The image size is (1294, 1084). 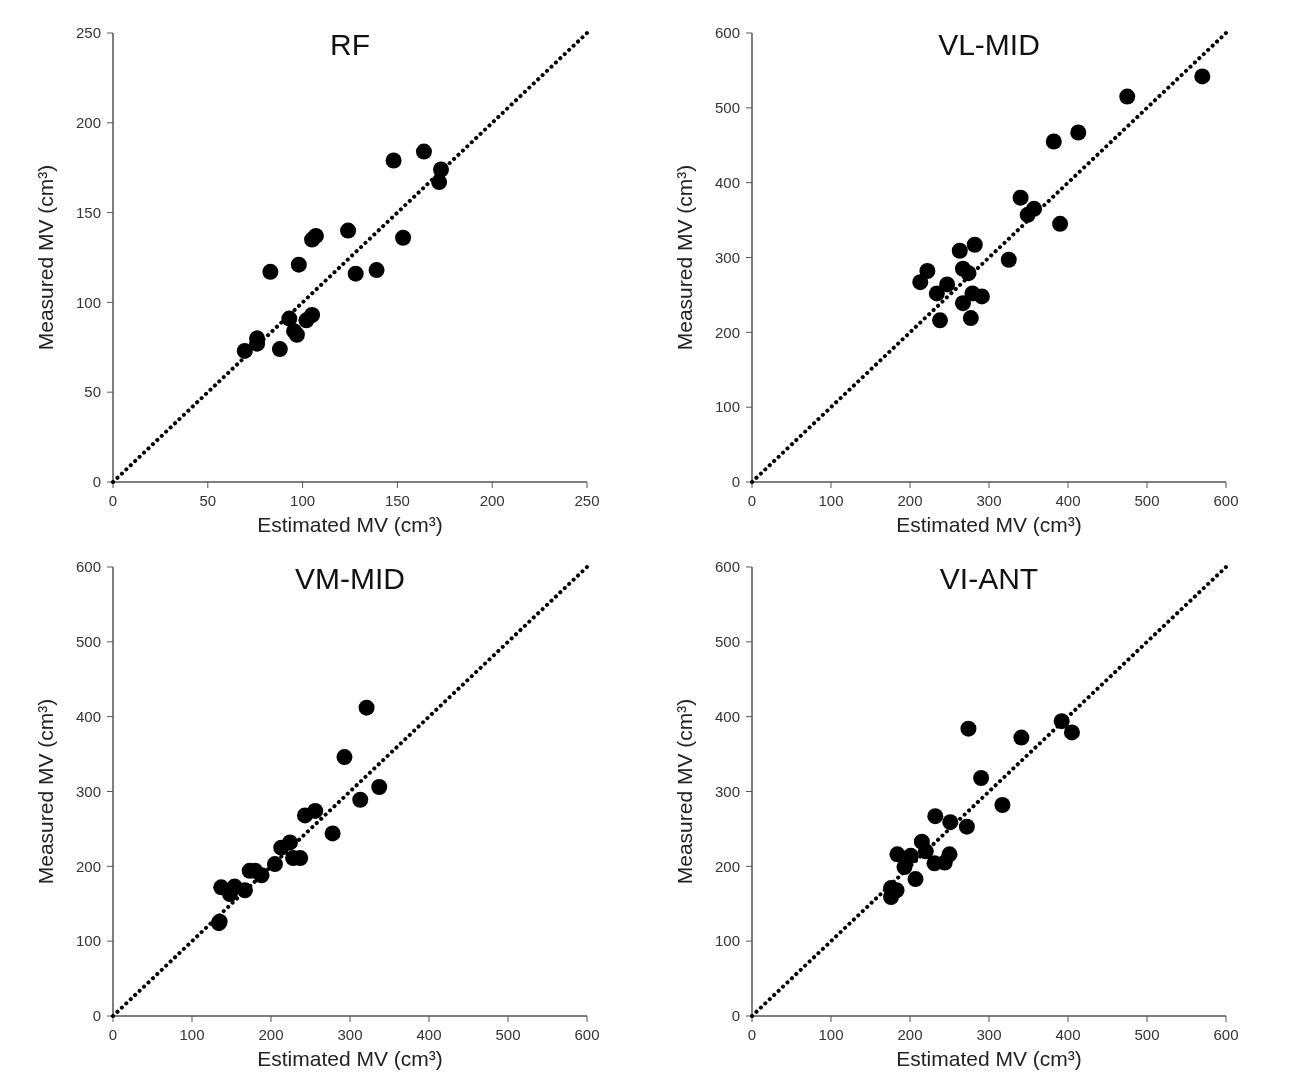 I want to click on x-tick-label: 250, so click(x=587, y=500).